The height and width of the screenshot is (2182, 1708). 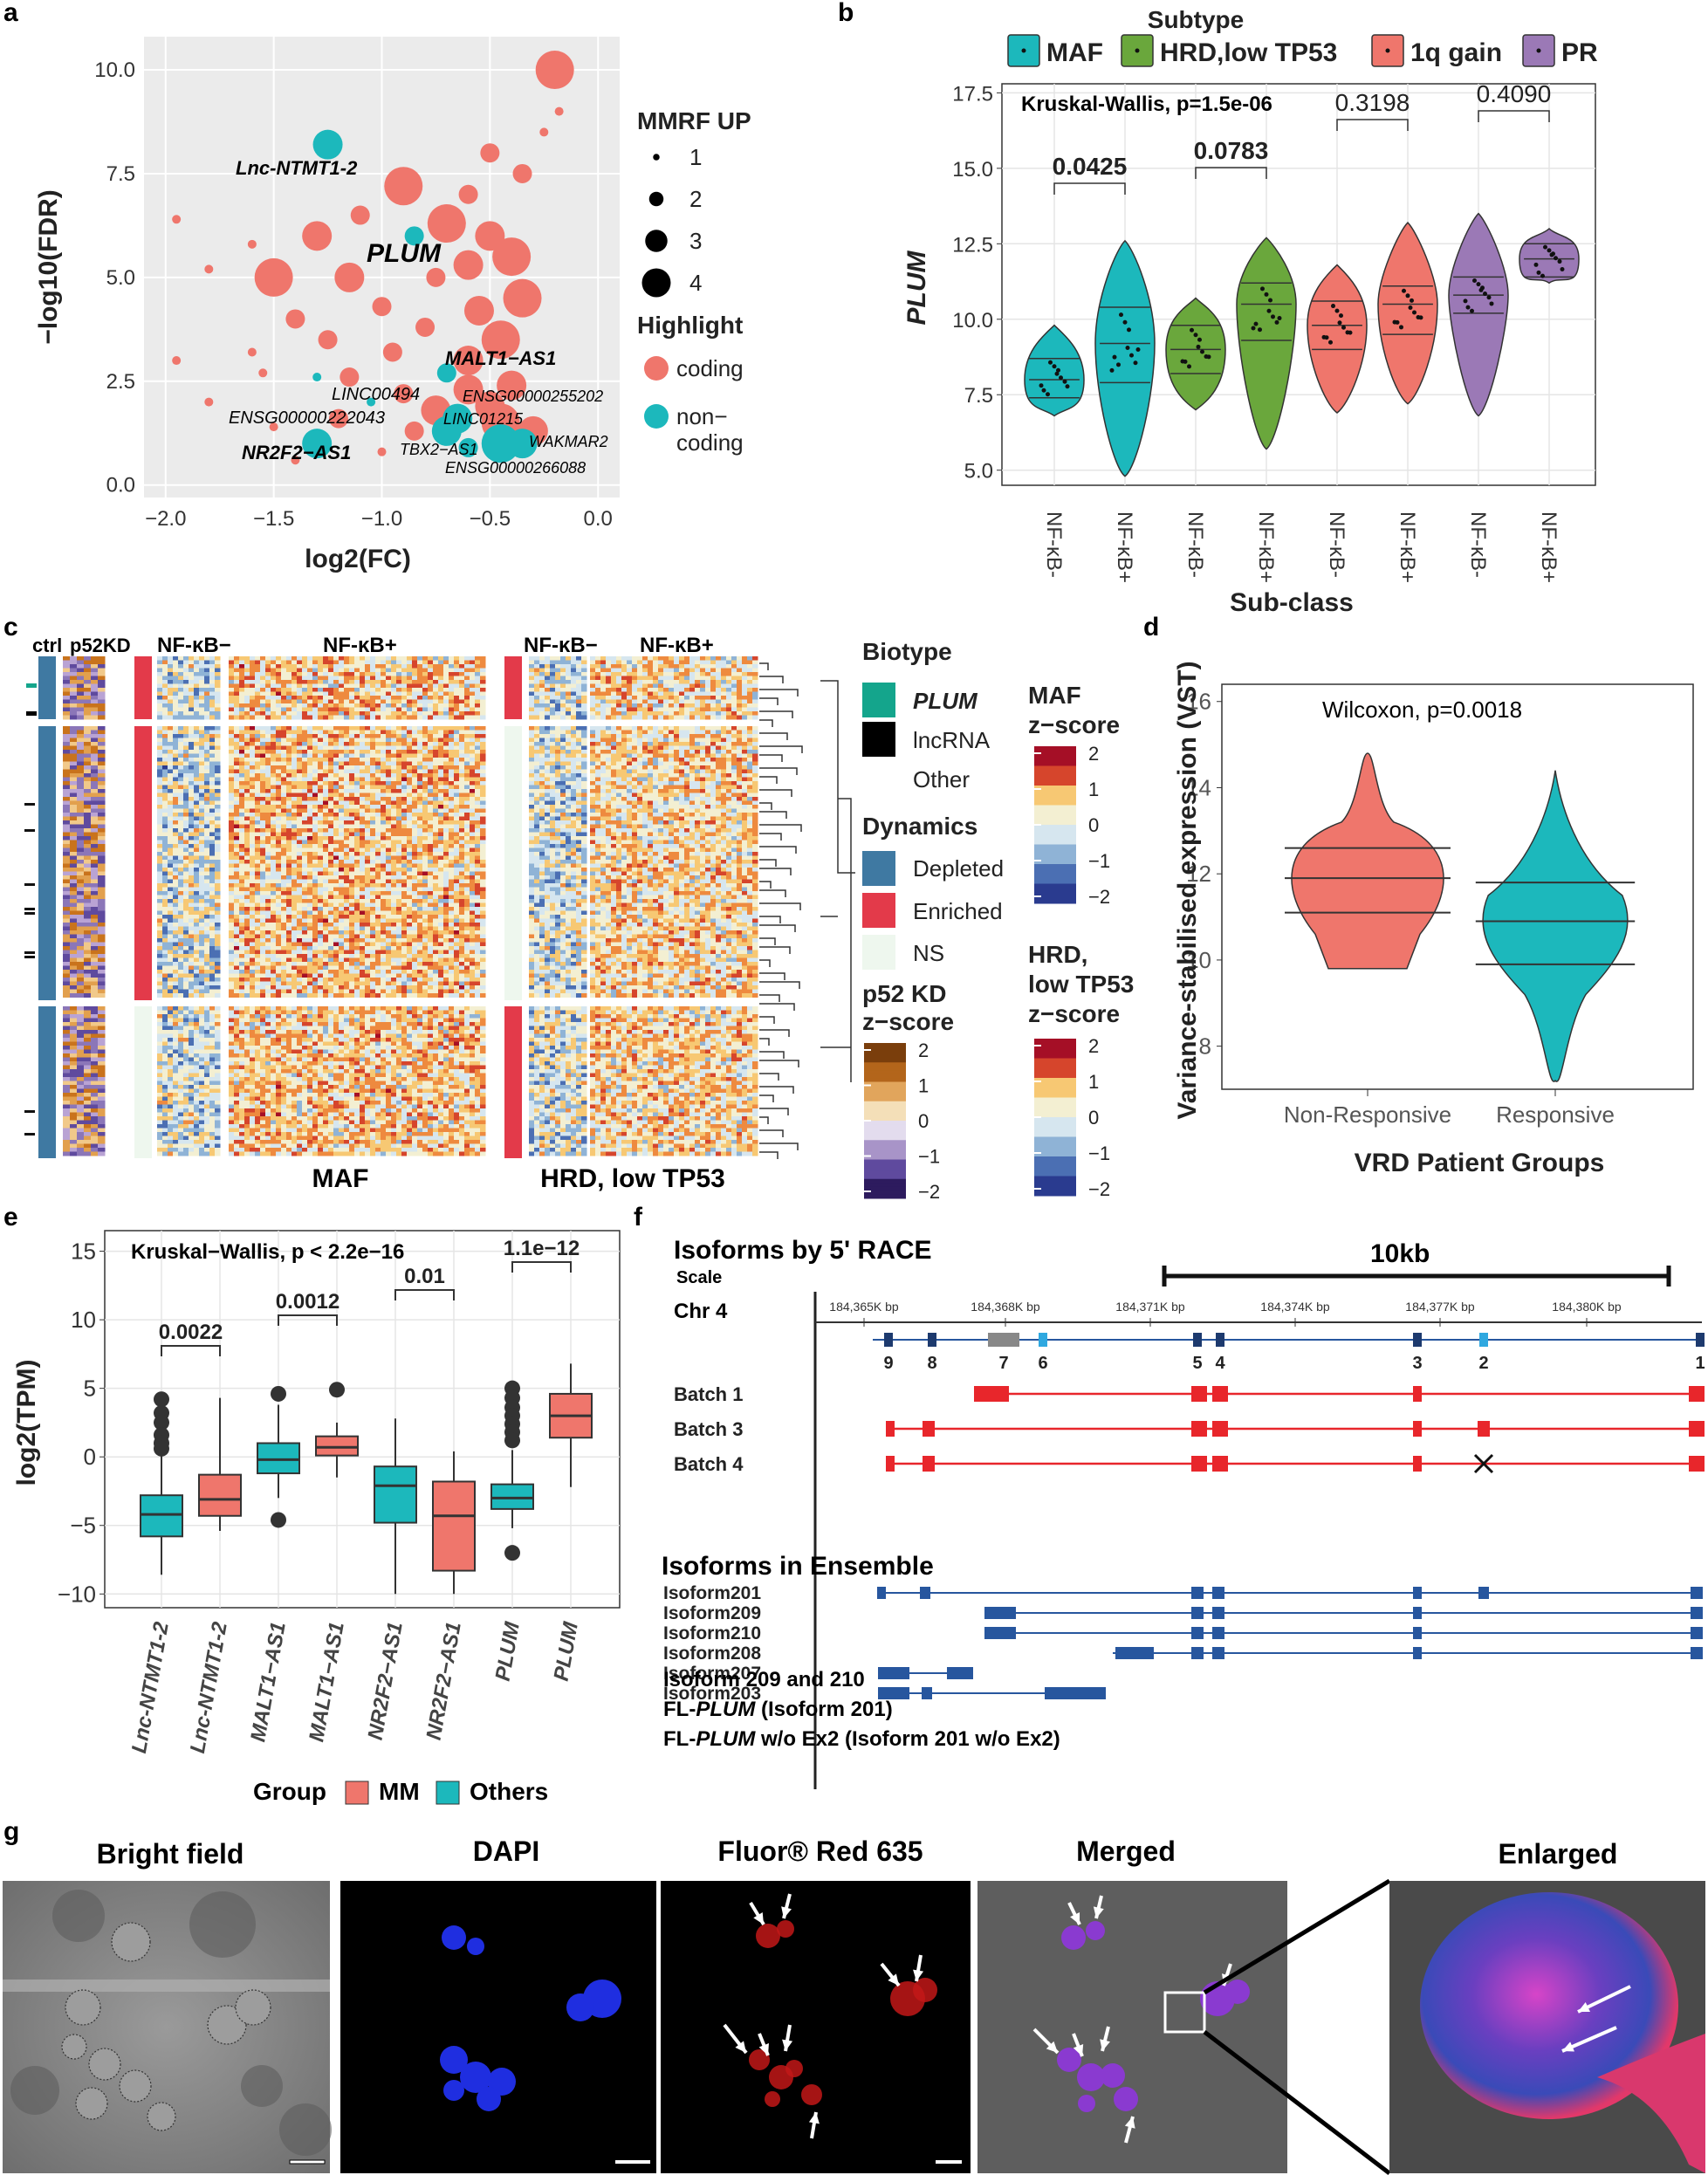 What do you see at coordinates (1456, 52) in the screenshot?
I see `b-legend-label: 1q gain` at bounding box center [1456, 52].